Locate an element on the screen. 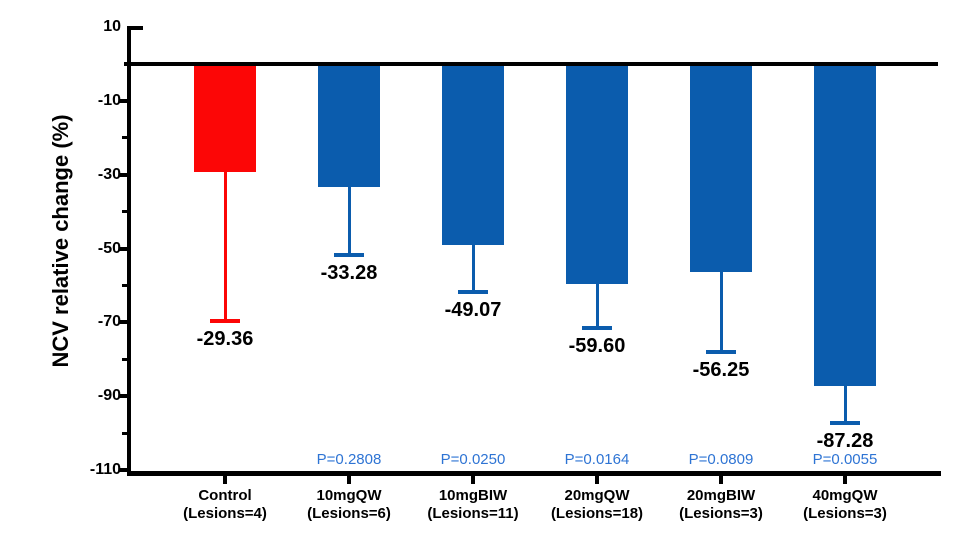 This screenshot has height=544, width=969. category-tick-10mgbiw is located at coordinates (473, 480).